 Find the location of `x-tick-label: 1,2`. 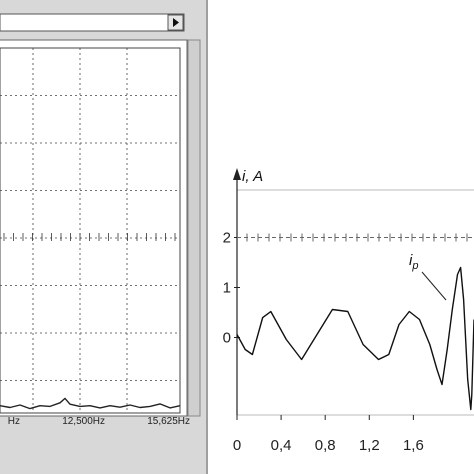

x-tick-label: 1,2 is located at coordinates (369, 445).